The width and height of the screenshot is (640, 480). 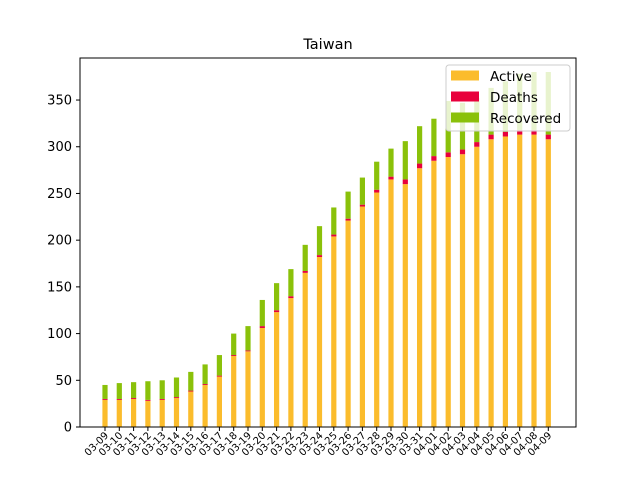 I want to click on y-tick-label-50: 50, so click(x=63, y=381).